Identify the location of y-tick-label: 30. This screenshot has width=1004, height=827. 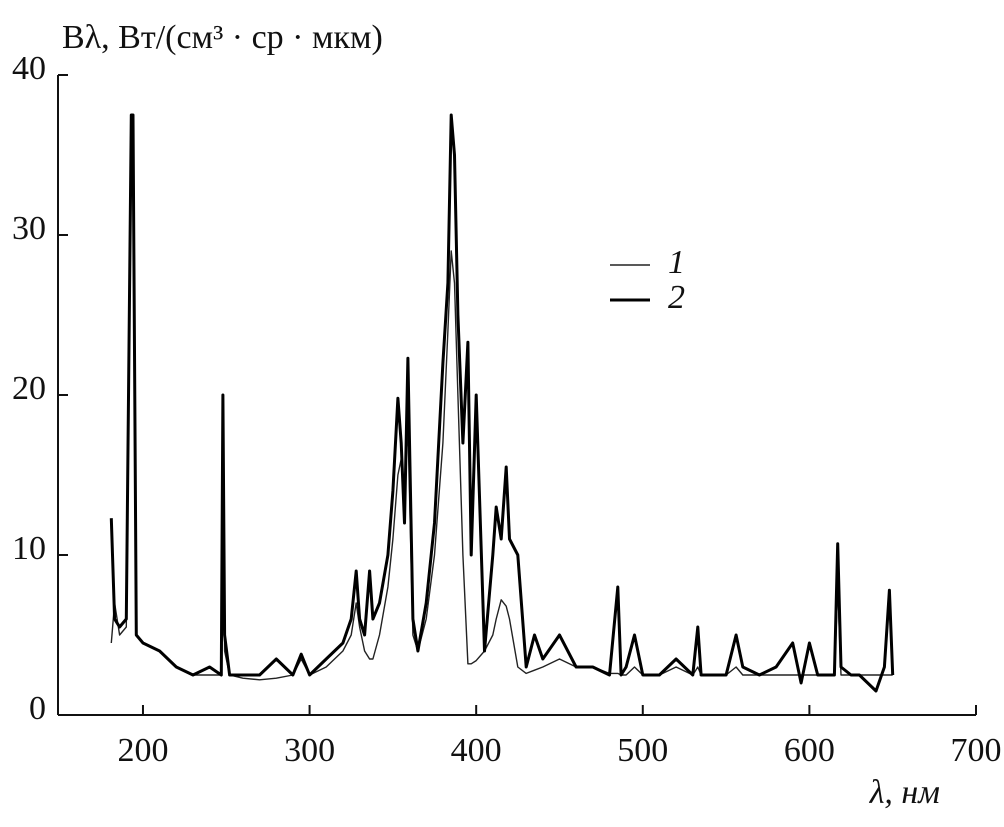
(29, 228).